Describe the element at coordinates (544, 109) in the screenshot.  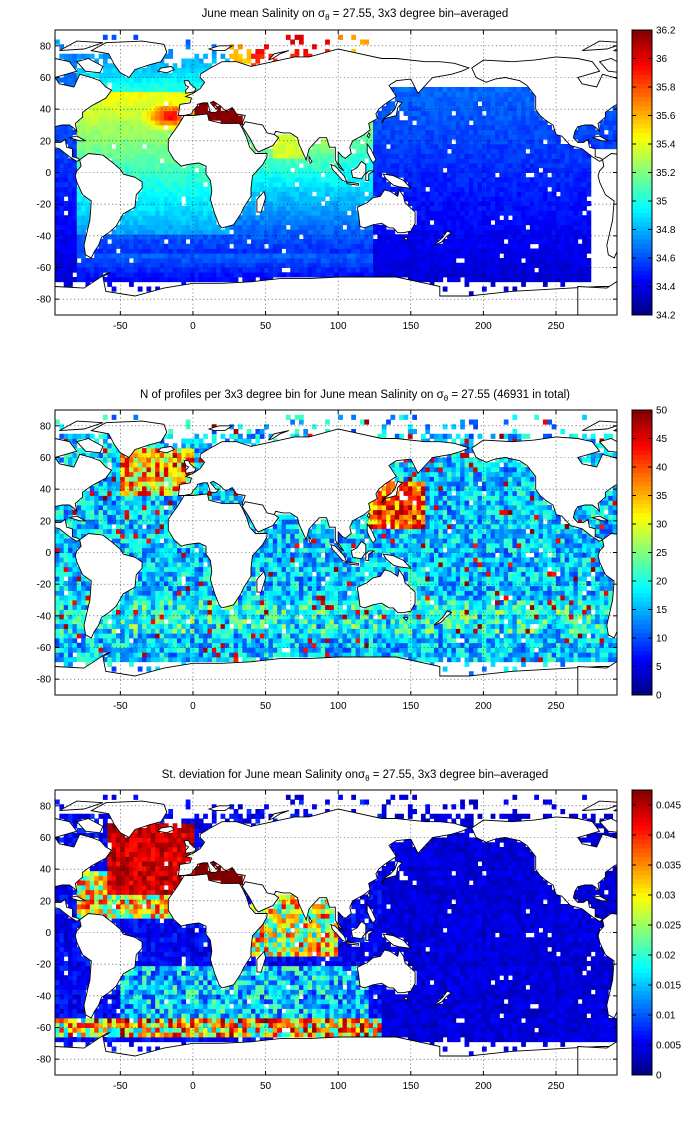
I see `land-nam` at that location.